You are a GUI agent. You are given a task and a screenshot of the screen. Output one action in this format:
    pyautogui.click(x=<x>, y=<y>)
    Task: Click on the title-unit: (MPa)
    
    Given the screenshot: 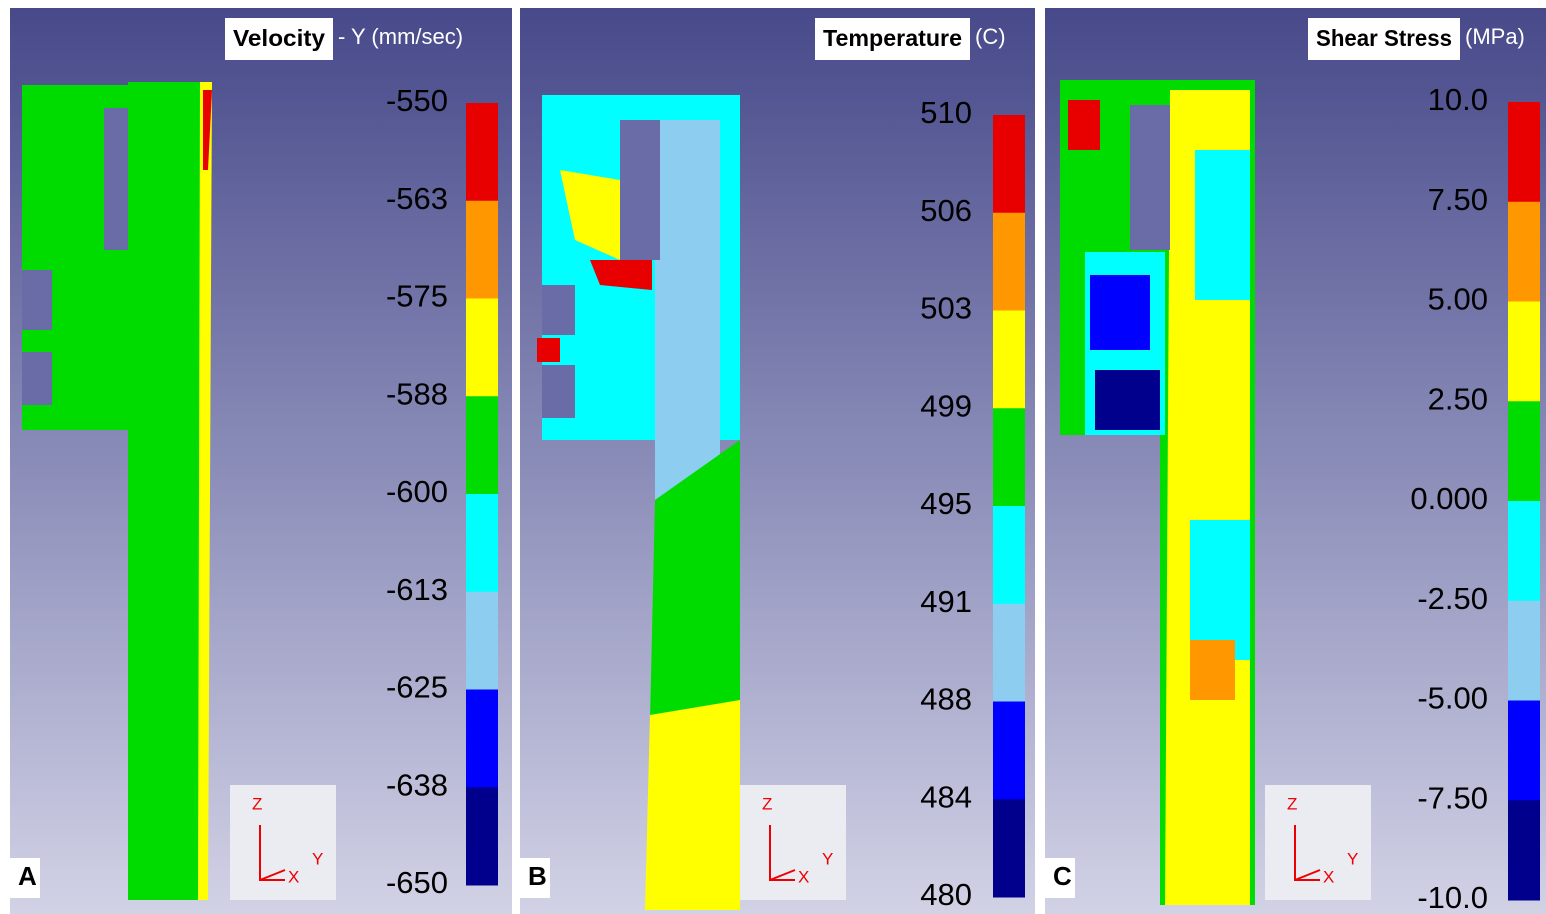 What is the action you would take?
    pyautogui.click(x=1495, y=36)
    